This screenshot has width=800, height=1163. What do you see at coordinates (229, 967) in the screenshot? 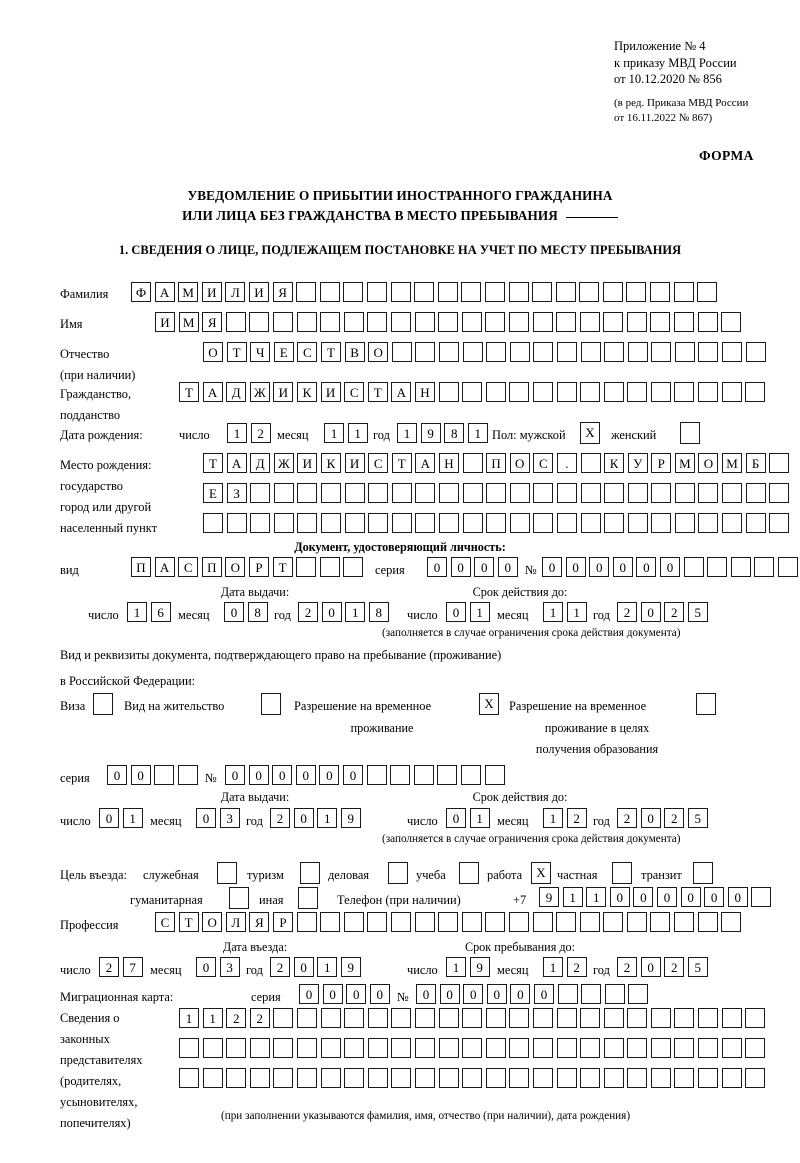
I see `char-cell: 3` at bounding box center [229, 967].